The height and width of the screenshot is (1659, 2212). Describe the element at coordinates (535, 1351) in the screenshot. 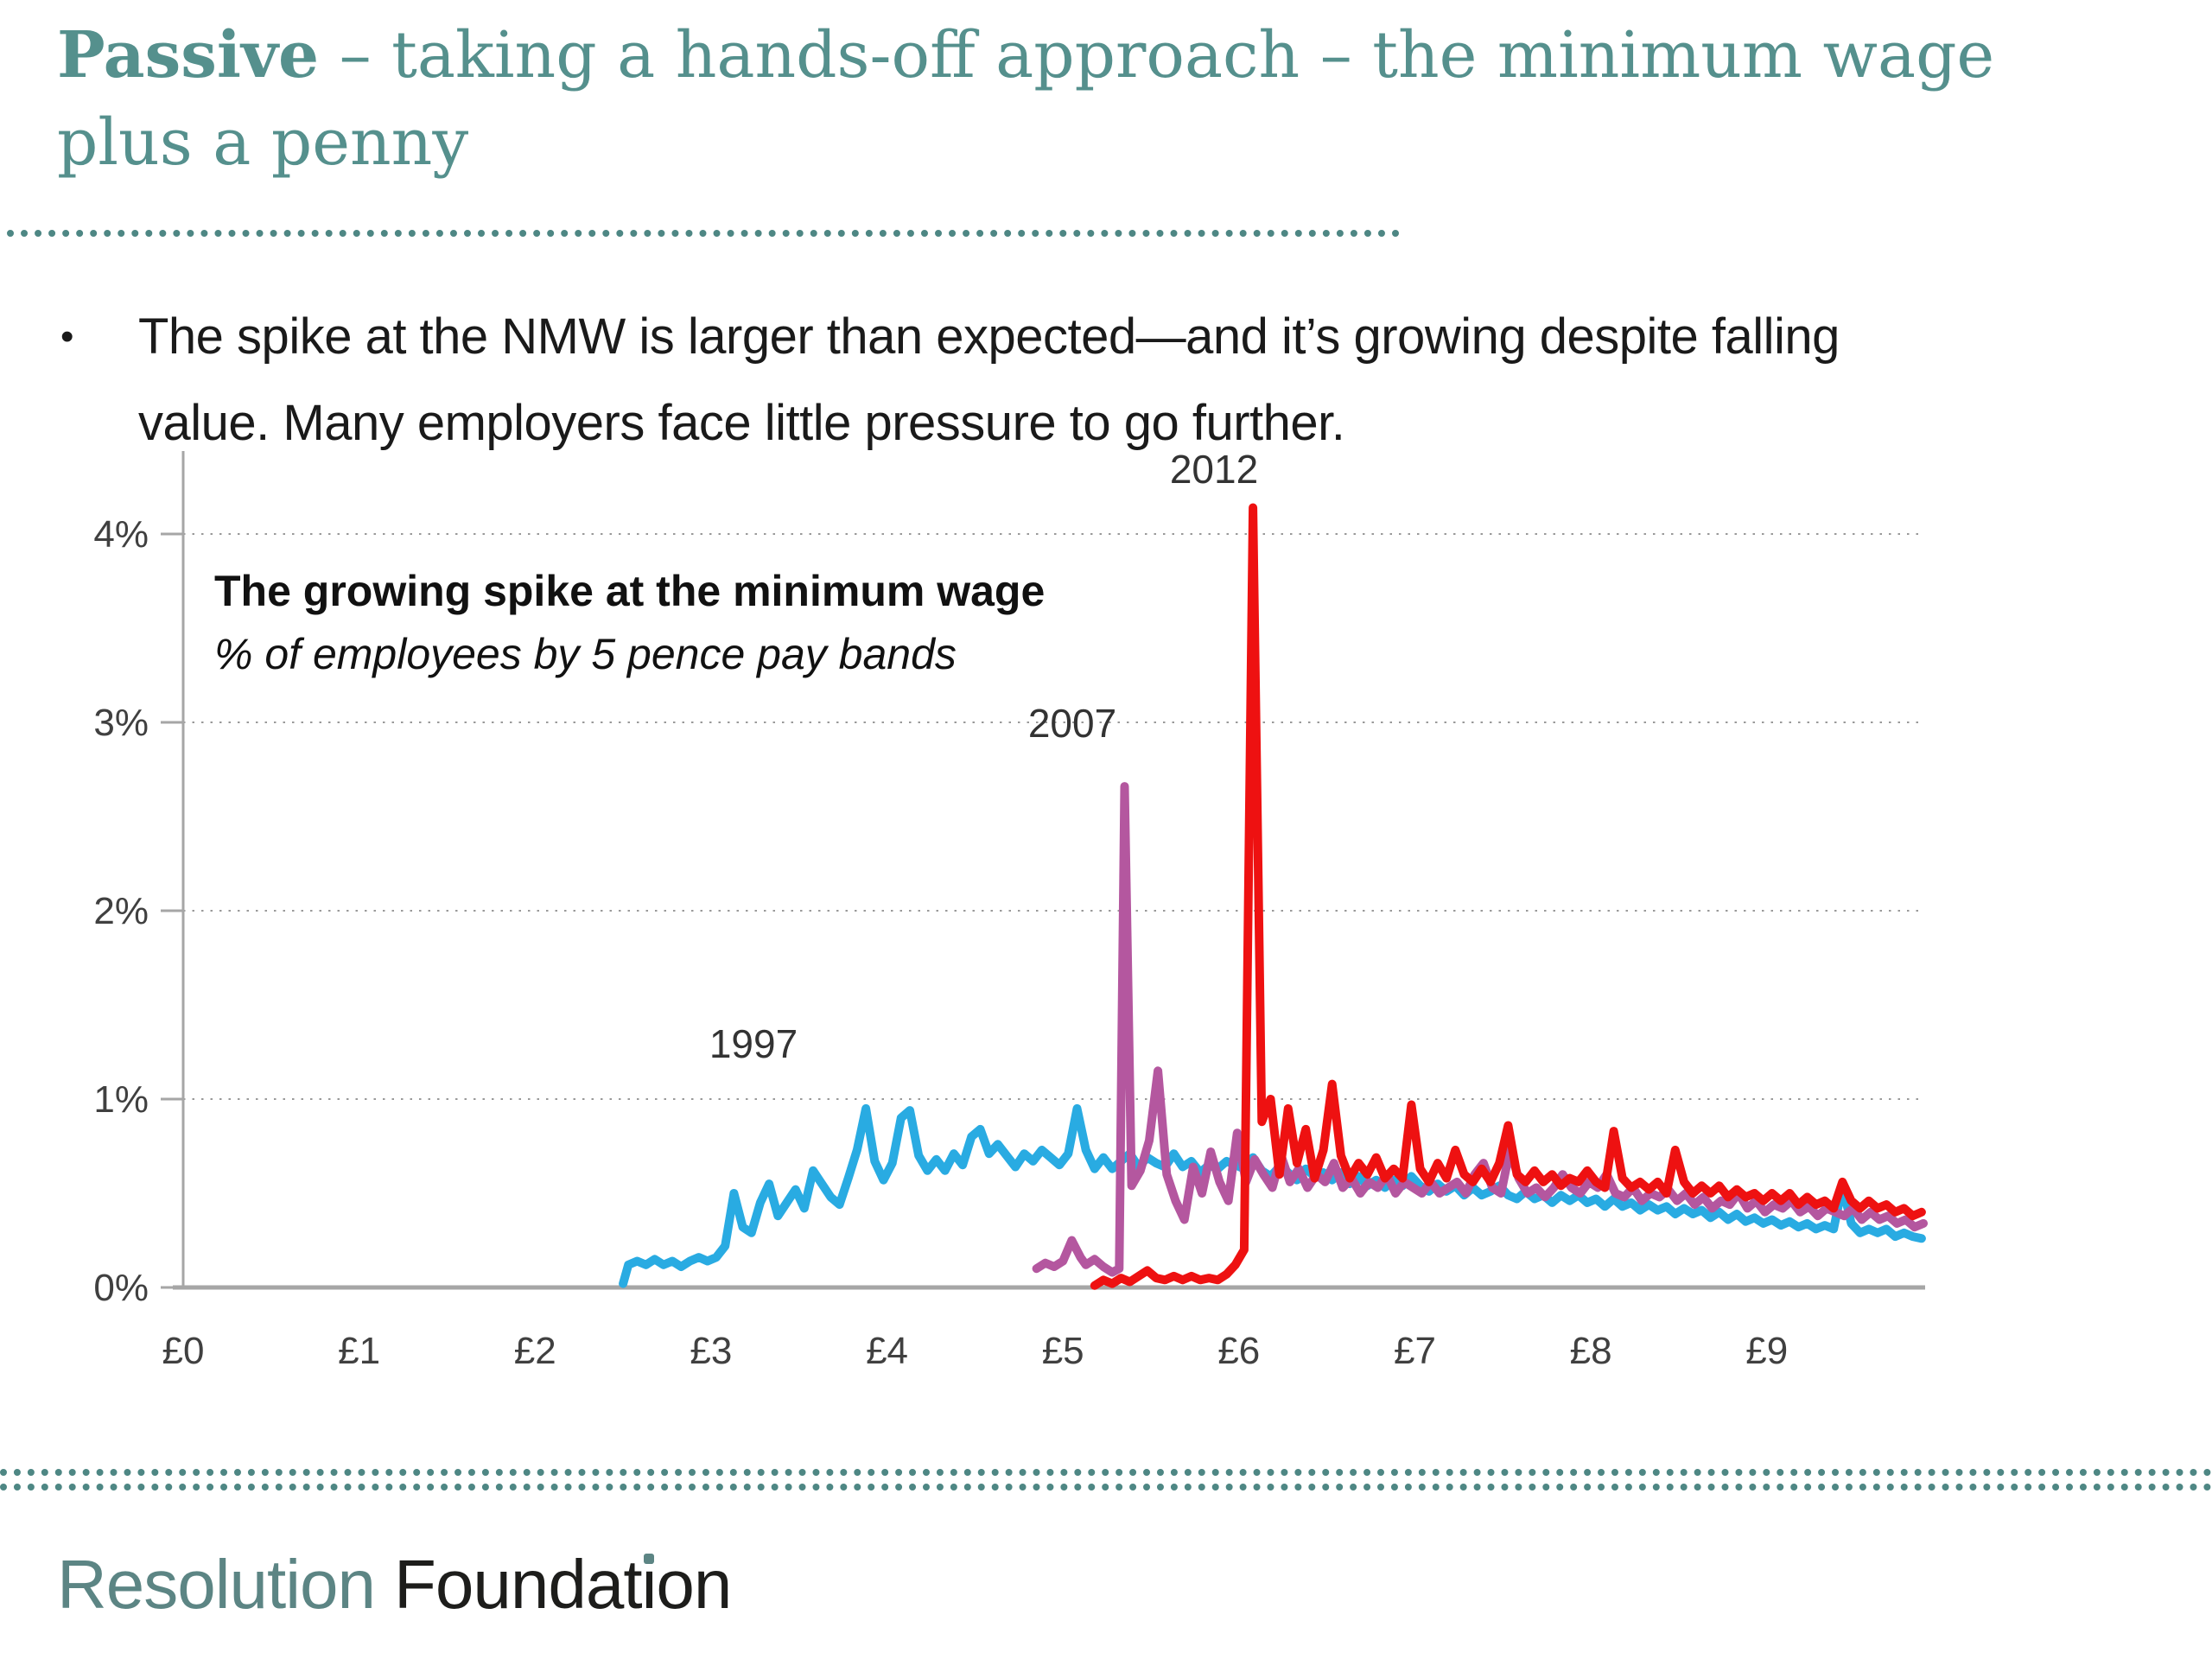

I see `x-tick-label-2: £2` at that location.